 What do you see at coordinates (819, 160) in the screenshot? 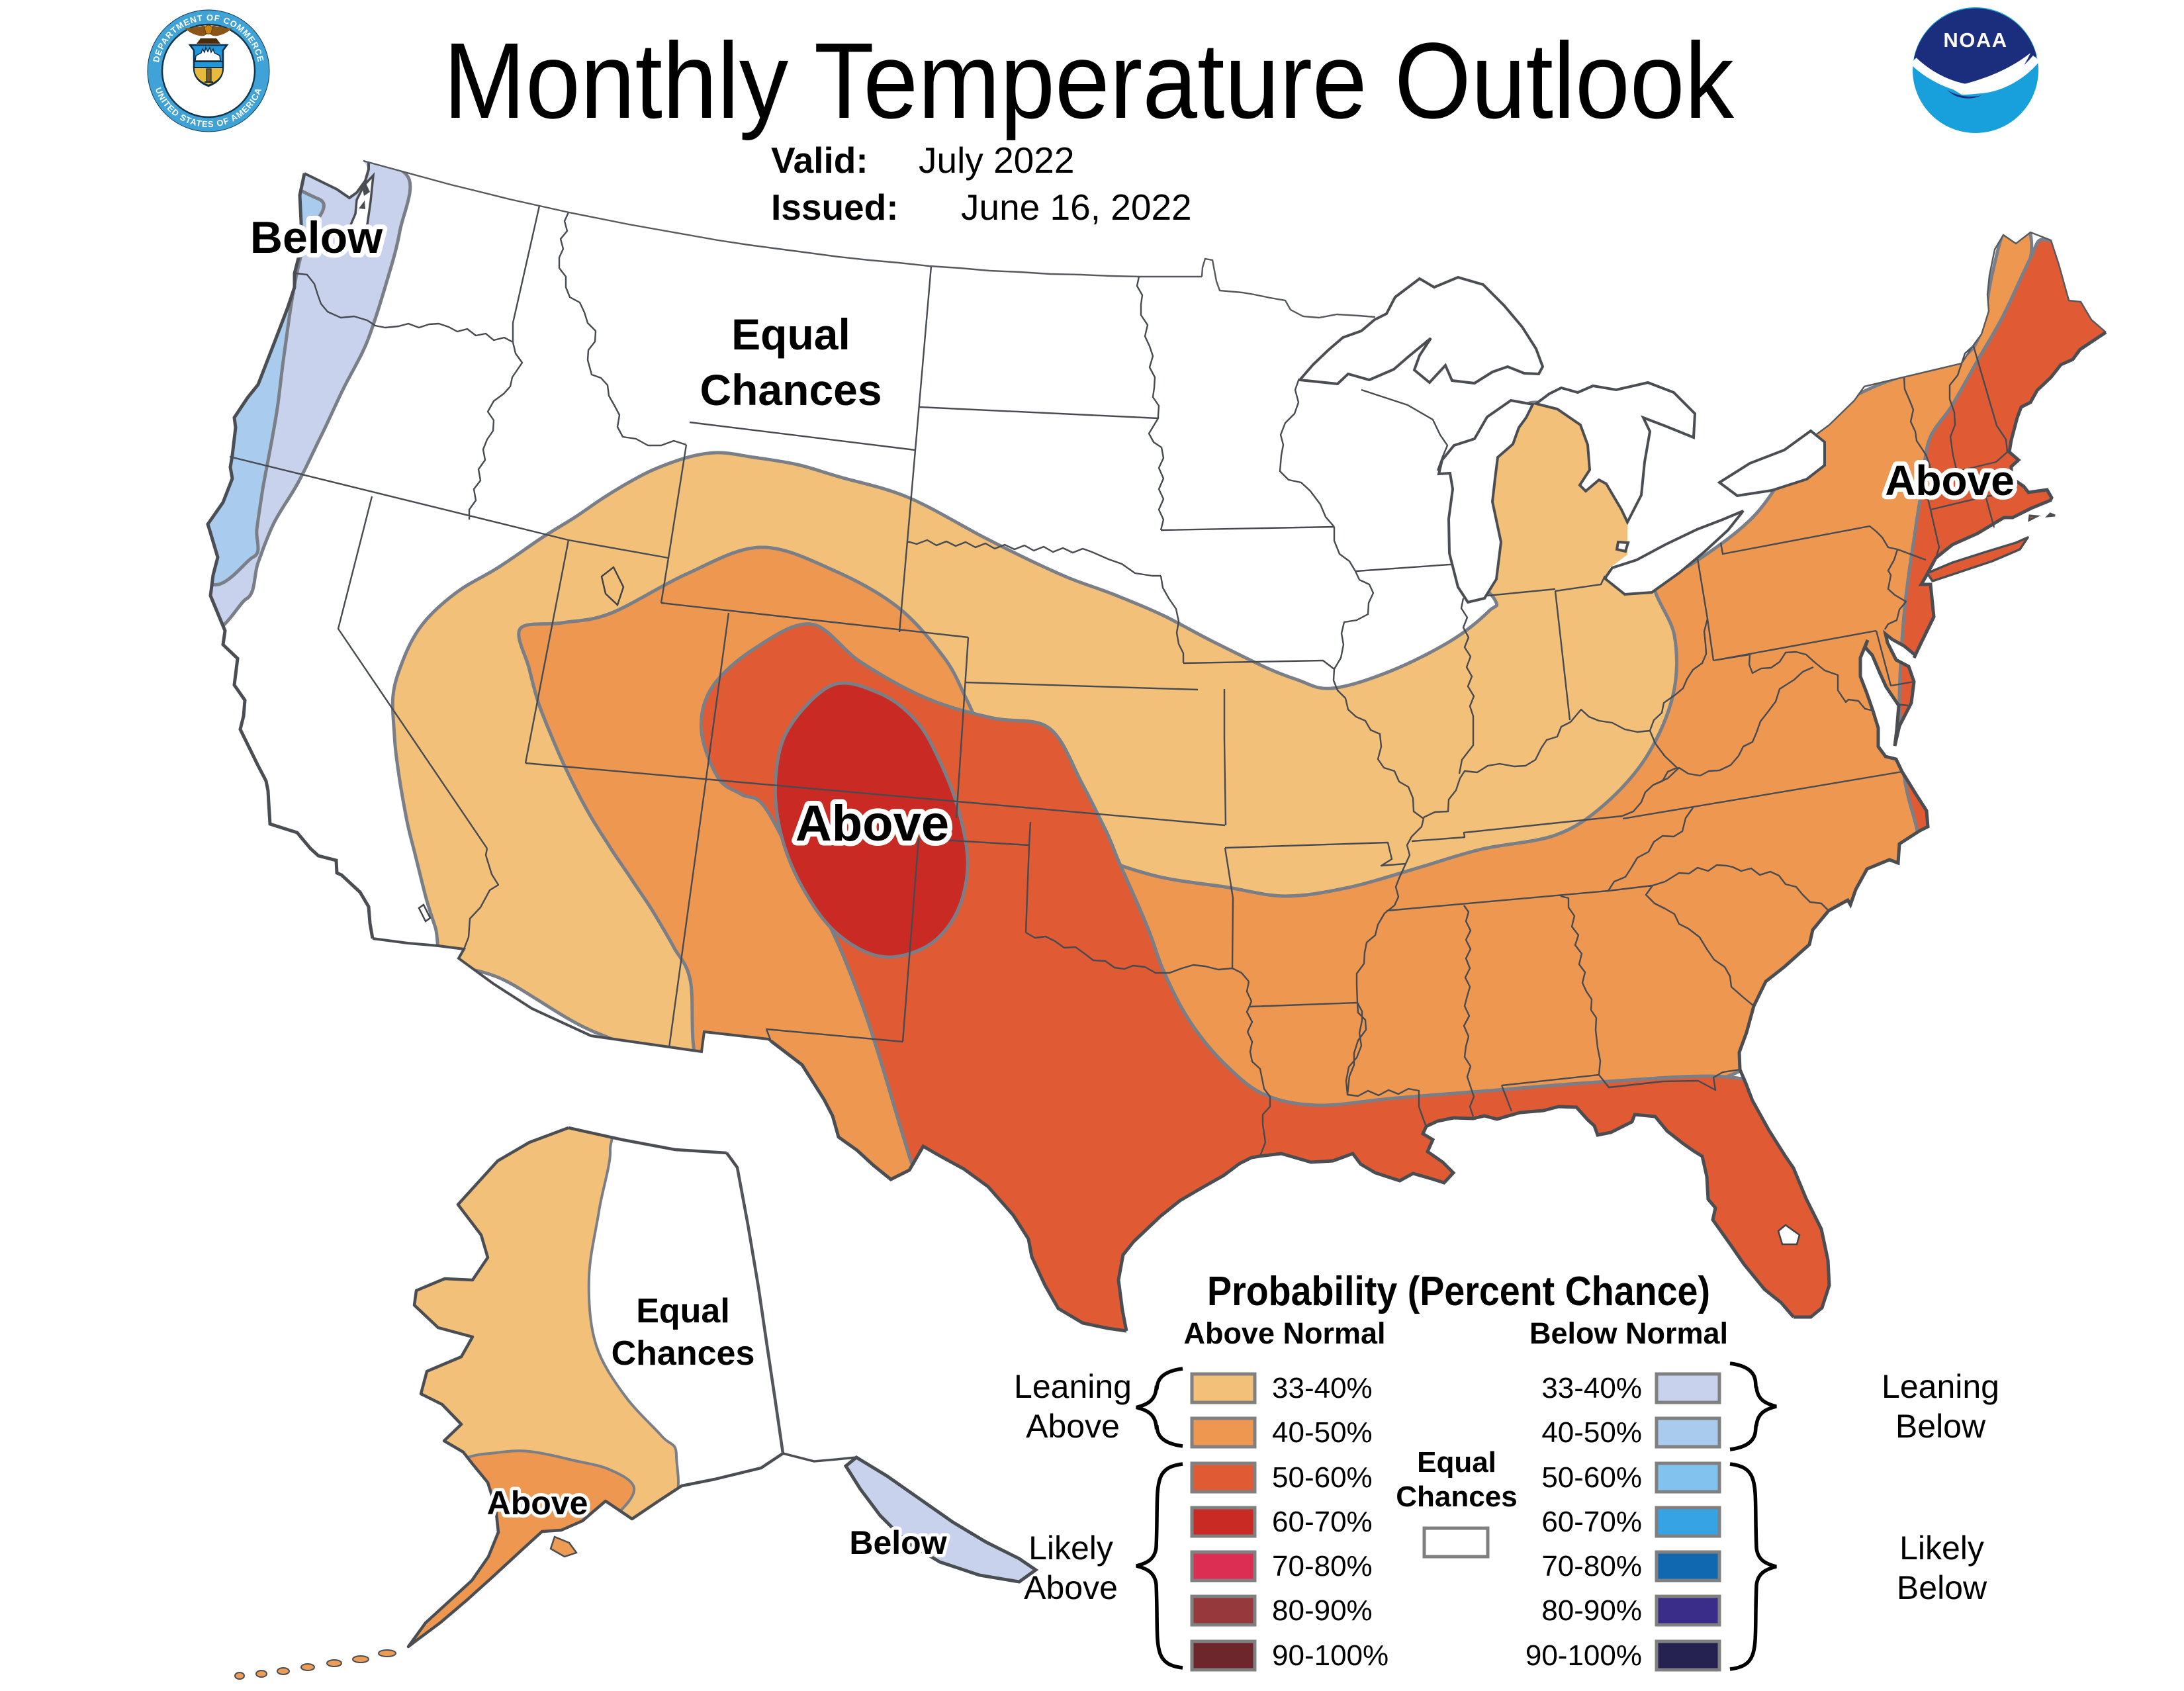
I see `svg-text: Valid:` at bounding box center [819, 160].